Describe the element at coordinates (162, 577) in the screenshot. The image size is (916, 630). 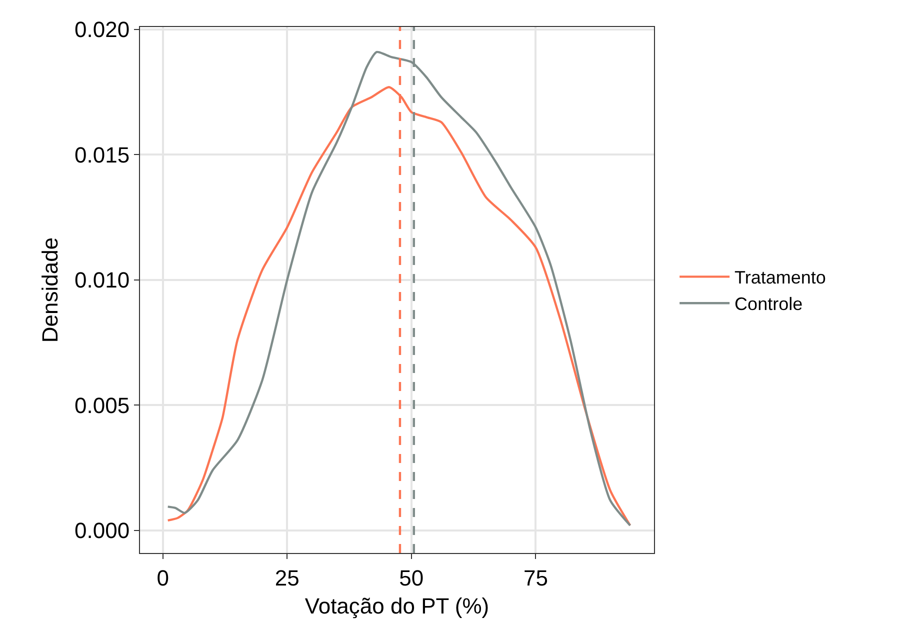
I see `x-tick-label: 0` at that location.